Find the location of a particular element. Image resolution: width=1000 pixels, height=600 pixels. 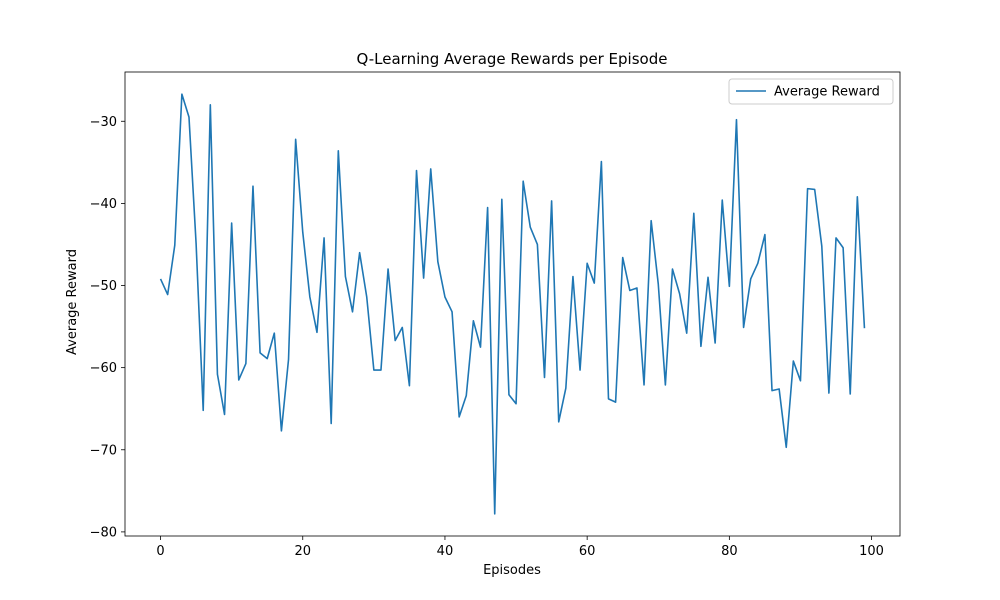

y-tick-label: −80 is located at coordinates (103, 532).